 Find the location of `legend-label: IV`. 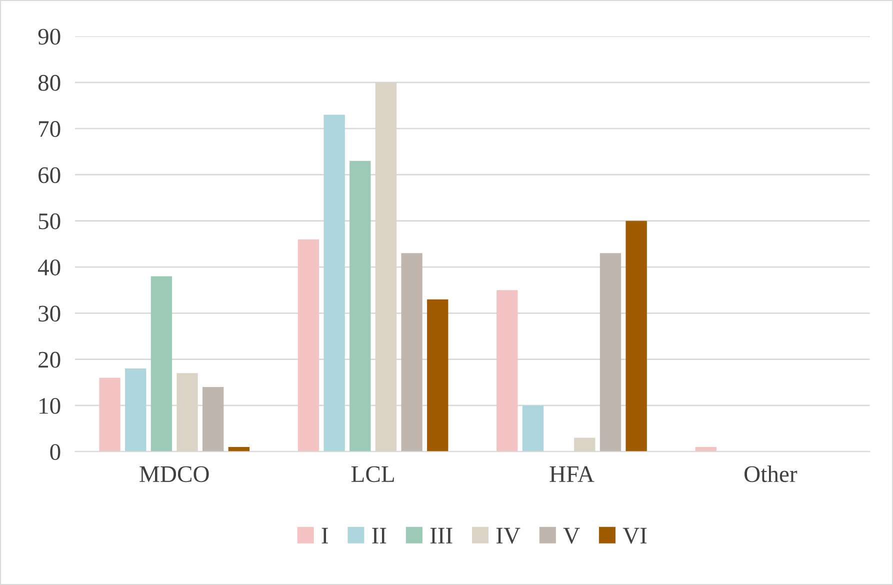

legend-label: IV is located at coordinates (508, 536).